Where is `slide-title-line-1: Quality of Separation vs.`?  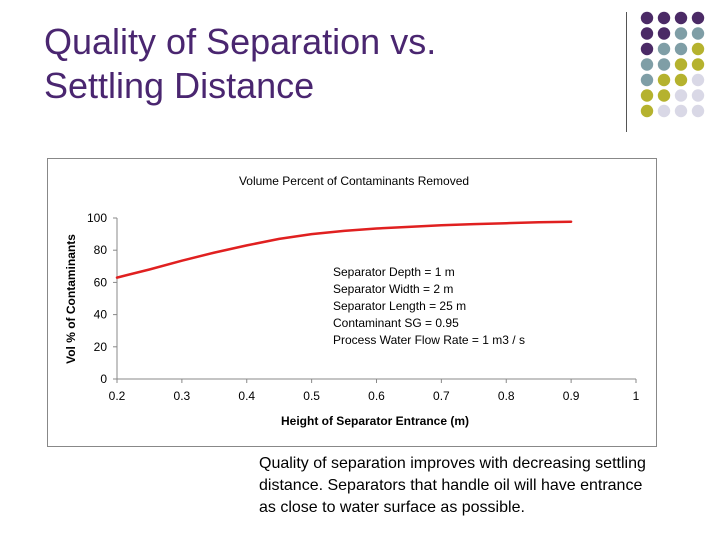 slide-title-line-1: Quality of Separation vs. is located at coordinates (240, 41).